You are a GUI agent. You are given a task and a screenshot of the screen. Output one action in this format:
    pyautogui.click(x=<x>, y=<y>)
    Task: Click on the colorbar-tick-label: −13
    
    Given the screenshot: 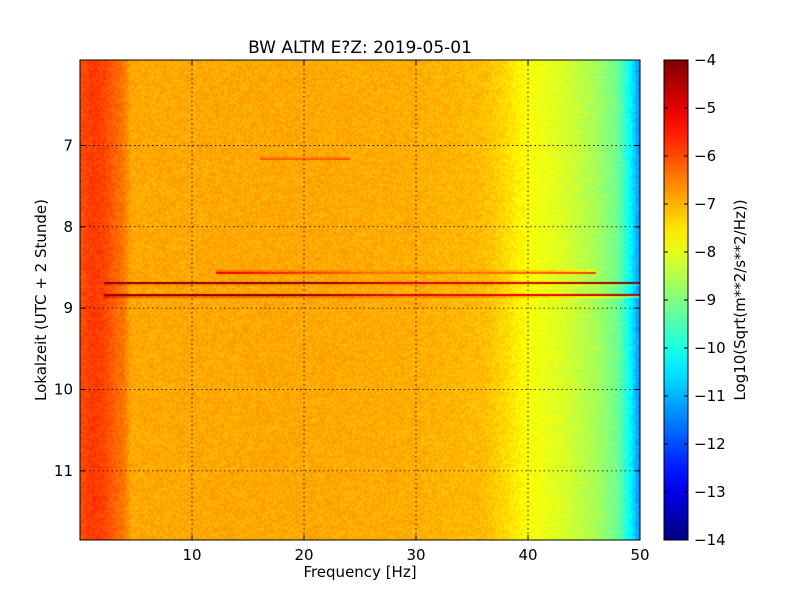 What is the action you would take?
    pyautogui.click(x=710, y=492)
    